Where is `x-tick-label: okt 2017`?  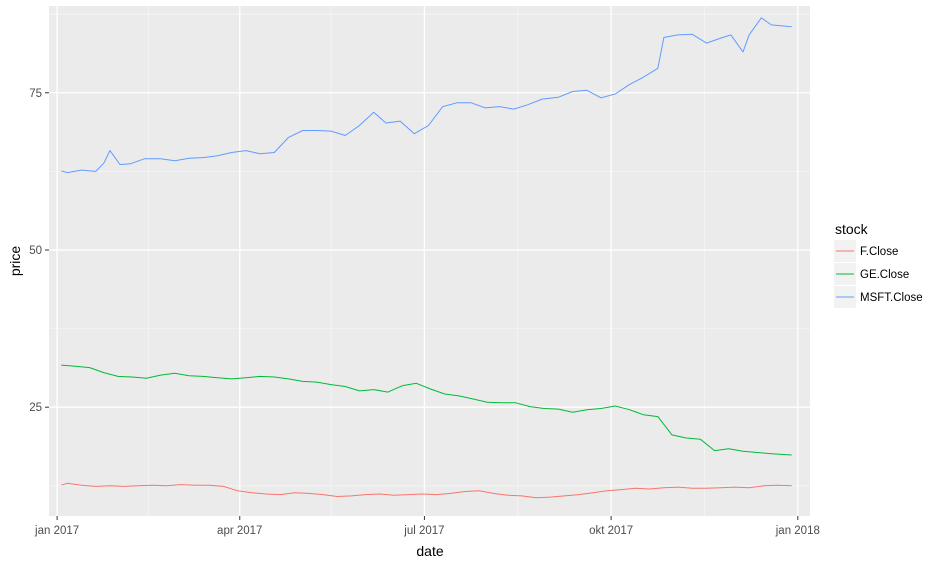
x-tick-label: okt 2017 is located at coordinates (611, 531).